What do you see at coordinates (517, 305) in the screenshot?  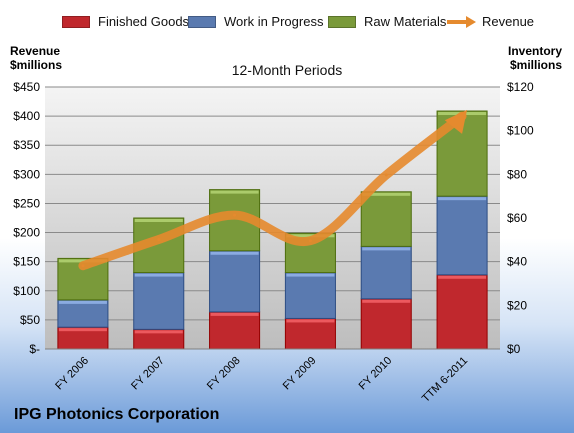 I see `y-right-tick-label: $20` at bounding box center [517, 305].